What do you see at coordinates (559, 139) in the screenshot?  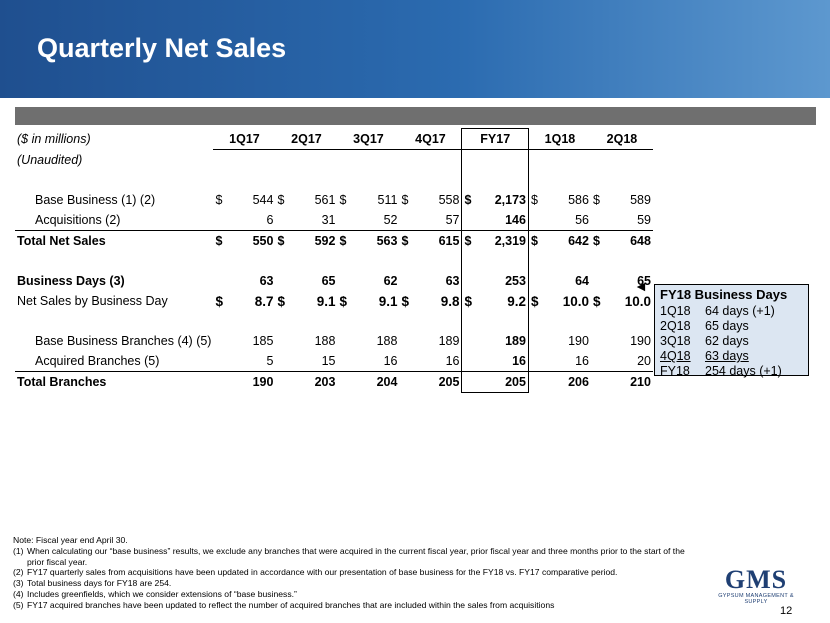 I see `column-header: 1Q18` at bounding box center [559, 139].